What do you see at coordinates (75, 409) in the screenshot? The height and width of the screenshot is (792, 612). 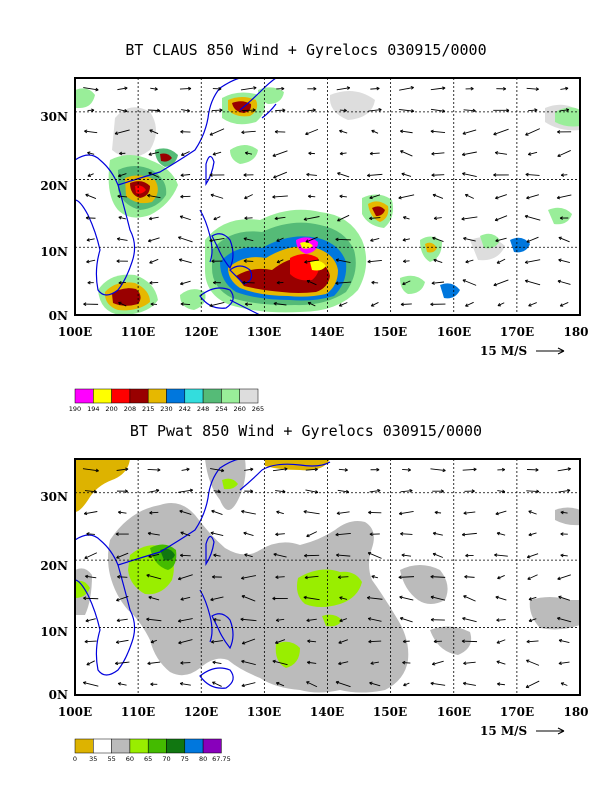 I see `colorbar-label: 190` at bounding box center [75, 409].